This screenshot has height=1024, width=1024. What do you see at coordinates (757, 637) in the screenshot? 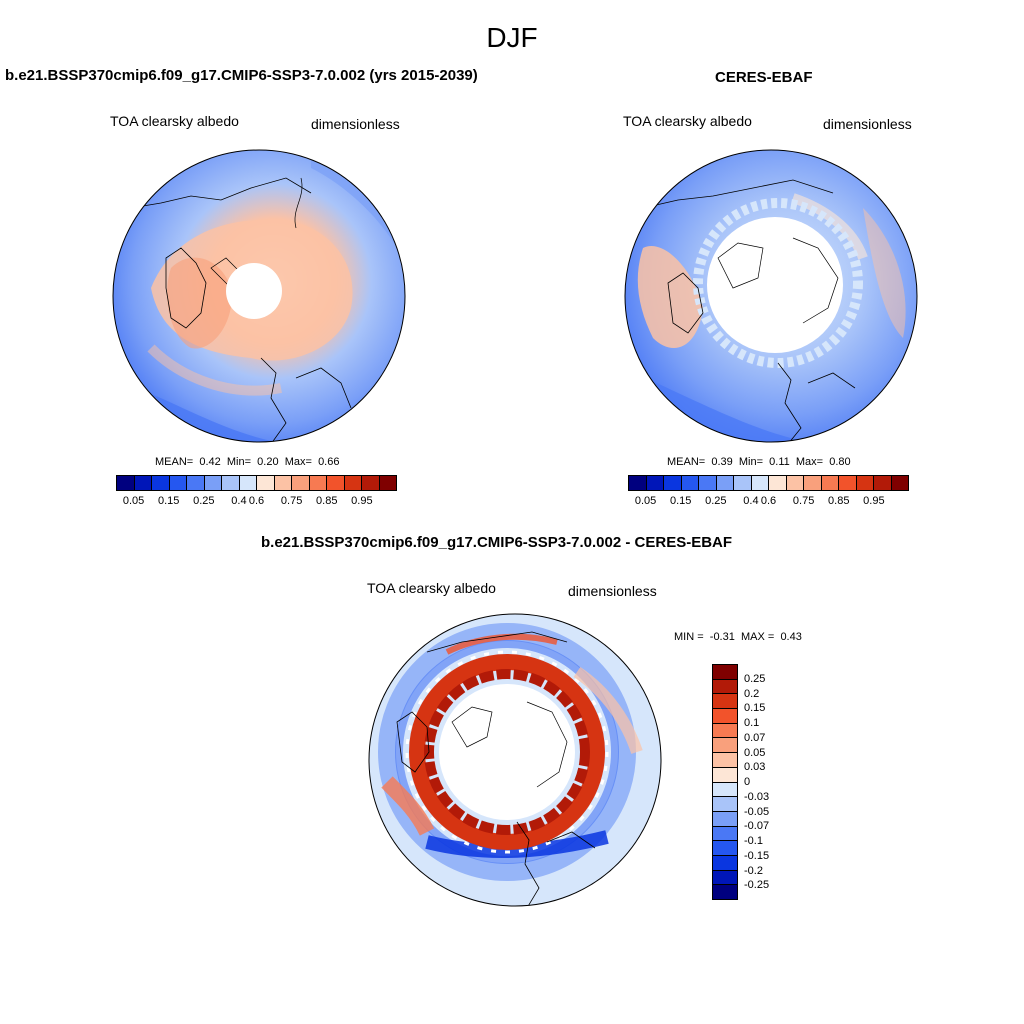
I see `diff-max-label: MAX =` at bounding box center [757, 637].